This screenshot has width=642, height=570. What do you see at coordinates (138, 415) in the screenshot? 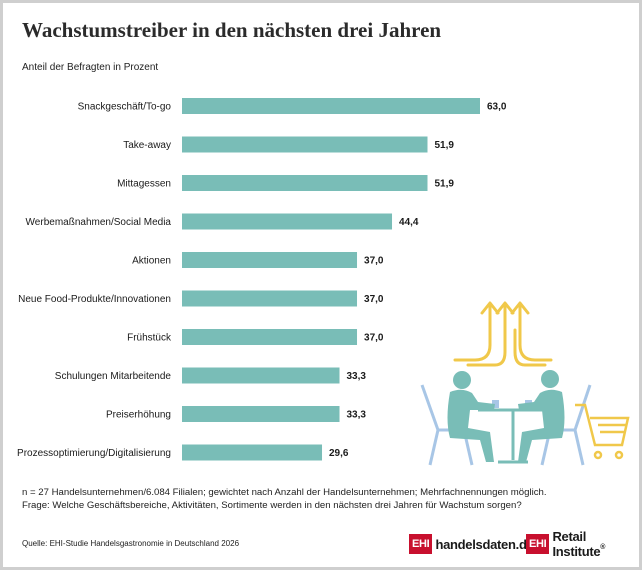
I see `category-label: Preiserhöhung` at bounding box center [138, 415].